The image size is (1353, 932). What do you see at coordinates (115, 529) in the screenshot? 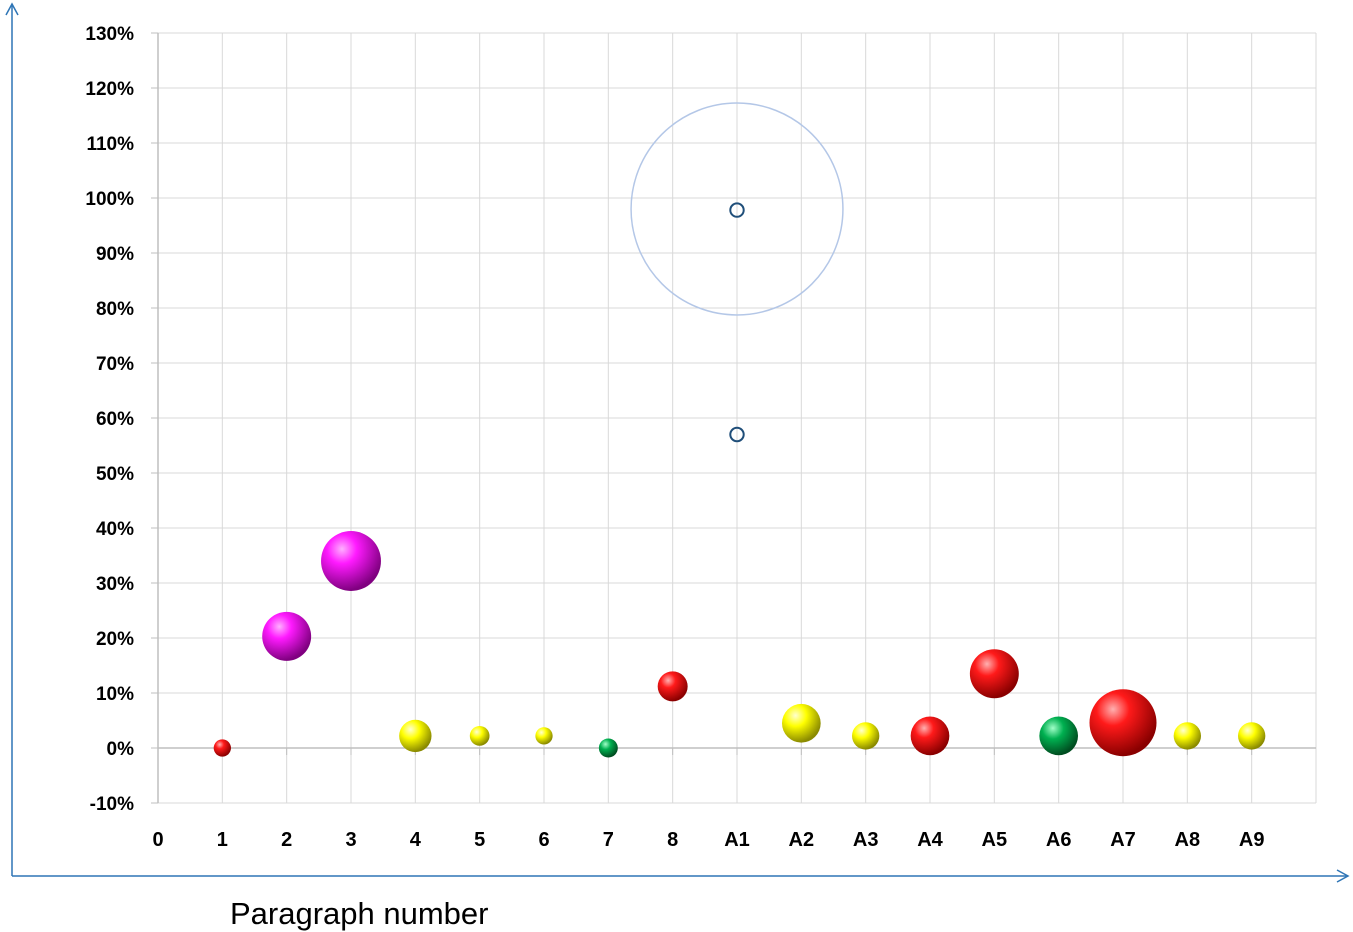
I see `y-tick-label: 40%` at bounding box center [115, 529].